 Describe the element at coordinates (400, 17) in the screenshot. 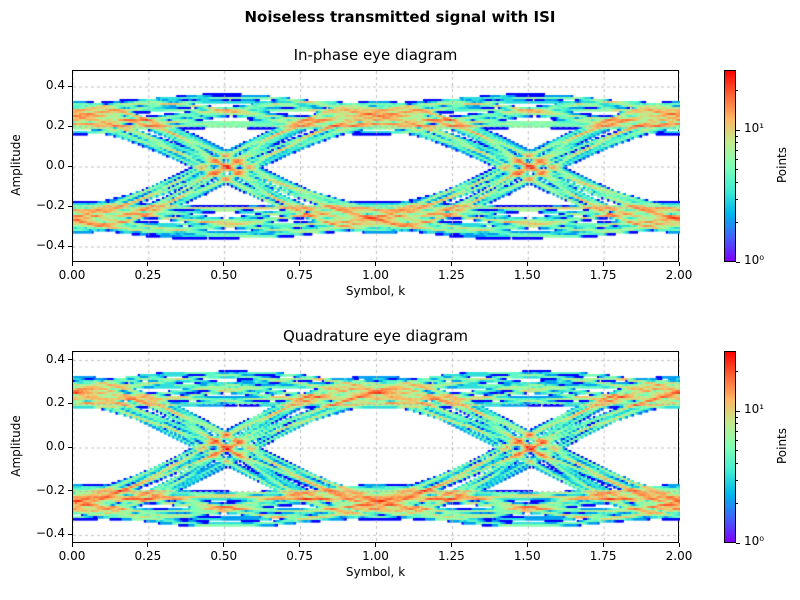

I see `figure-title: Noiseless transmitted signal with ISI` at that location.